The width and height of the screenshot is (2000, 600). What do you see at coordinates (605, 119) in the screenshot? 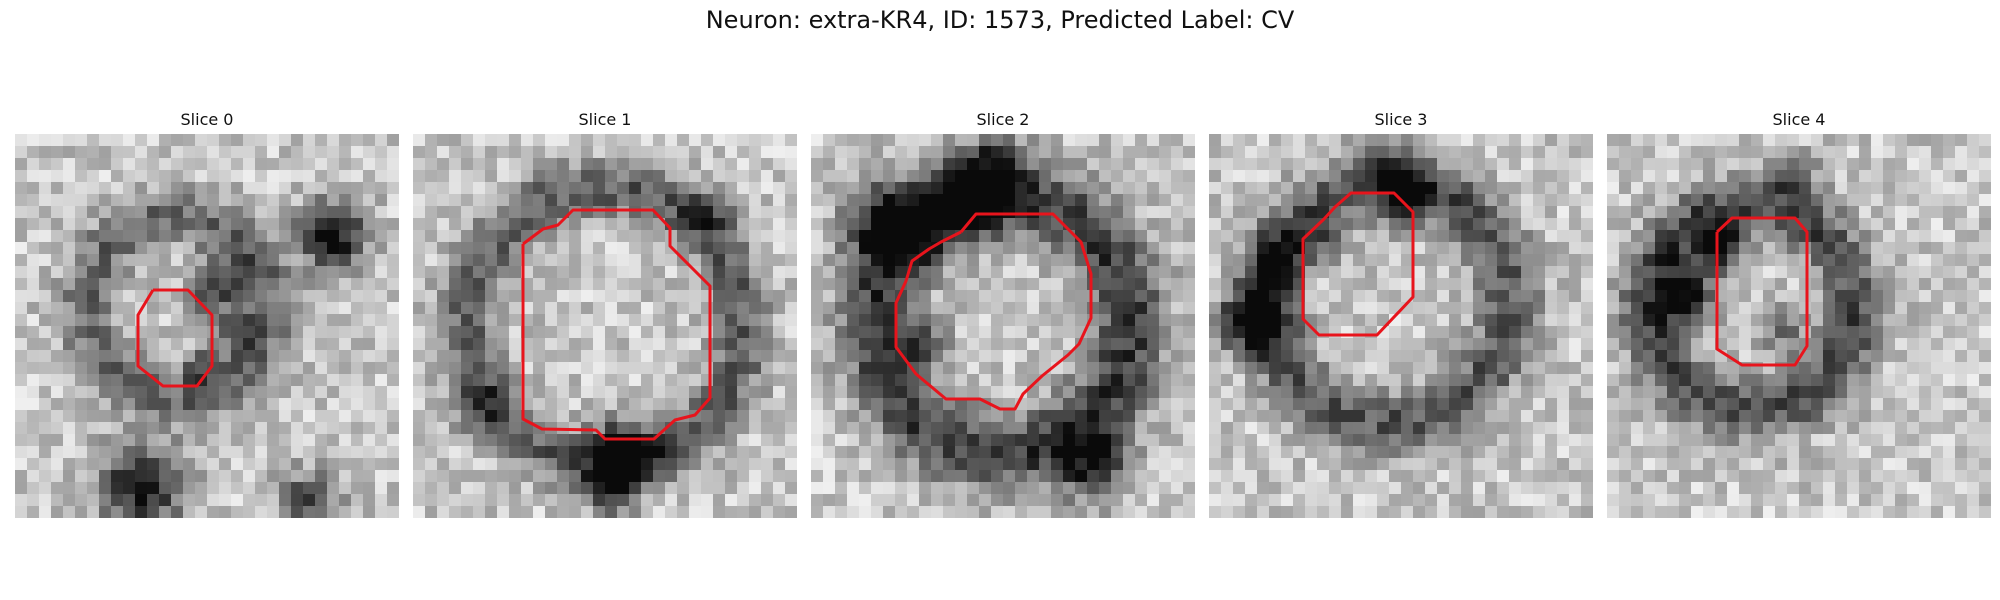
I see `slice-title-1: Slice 1` at bounding box center [605, 119].